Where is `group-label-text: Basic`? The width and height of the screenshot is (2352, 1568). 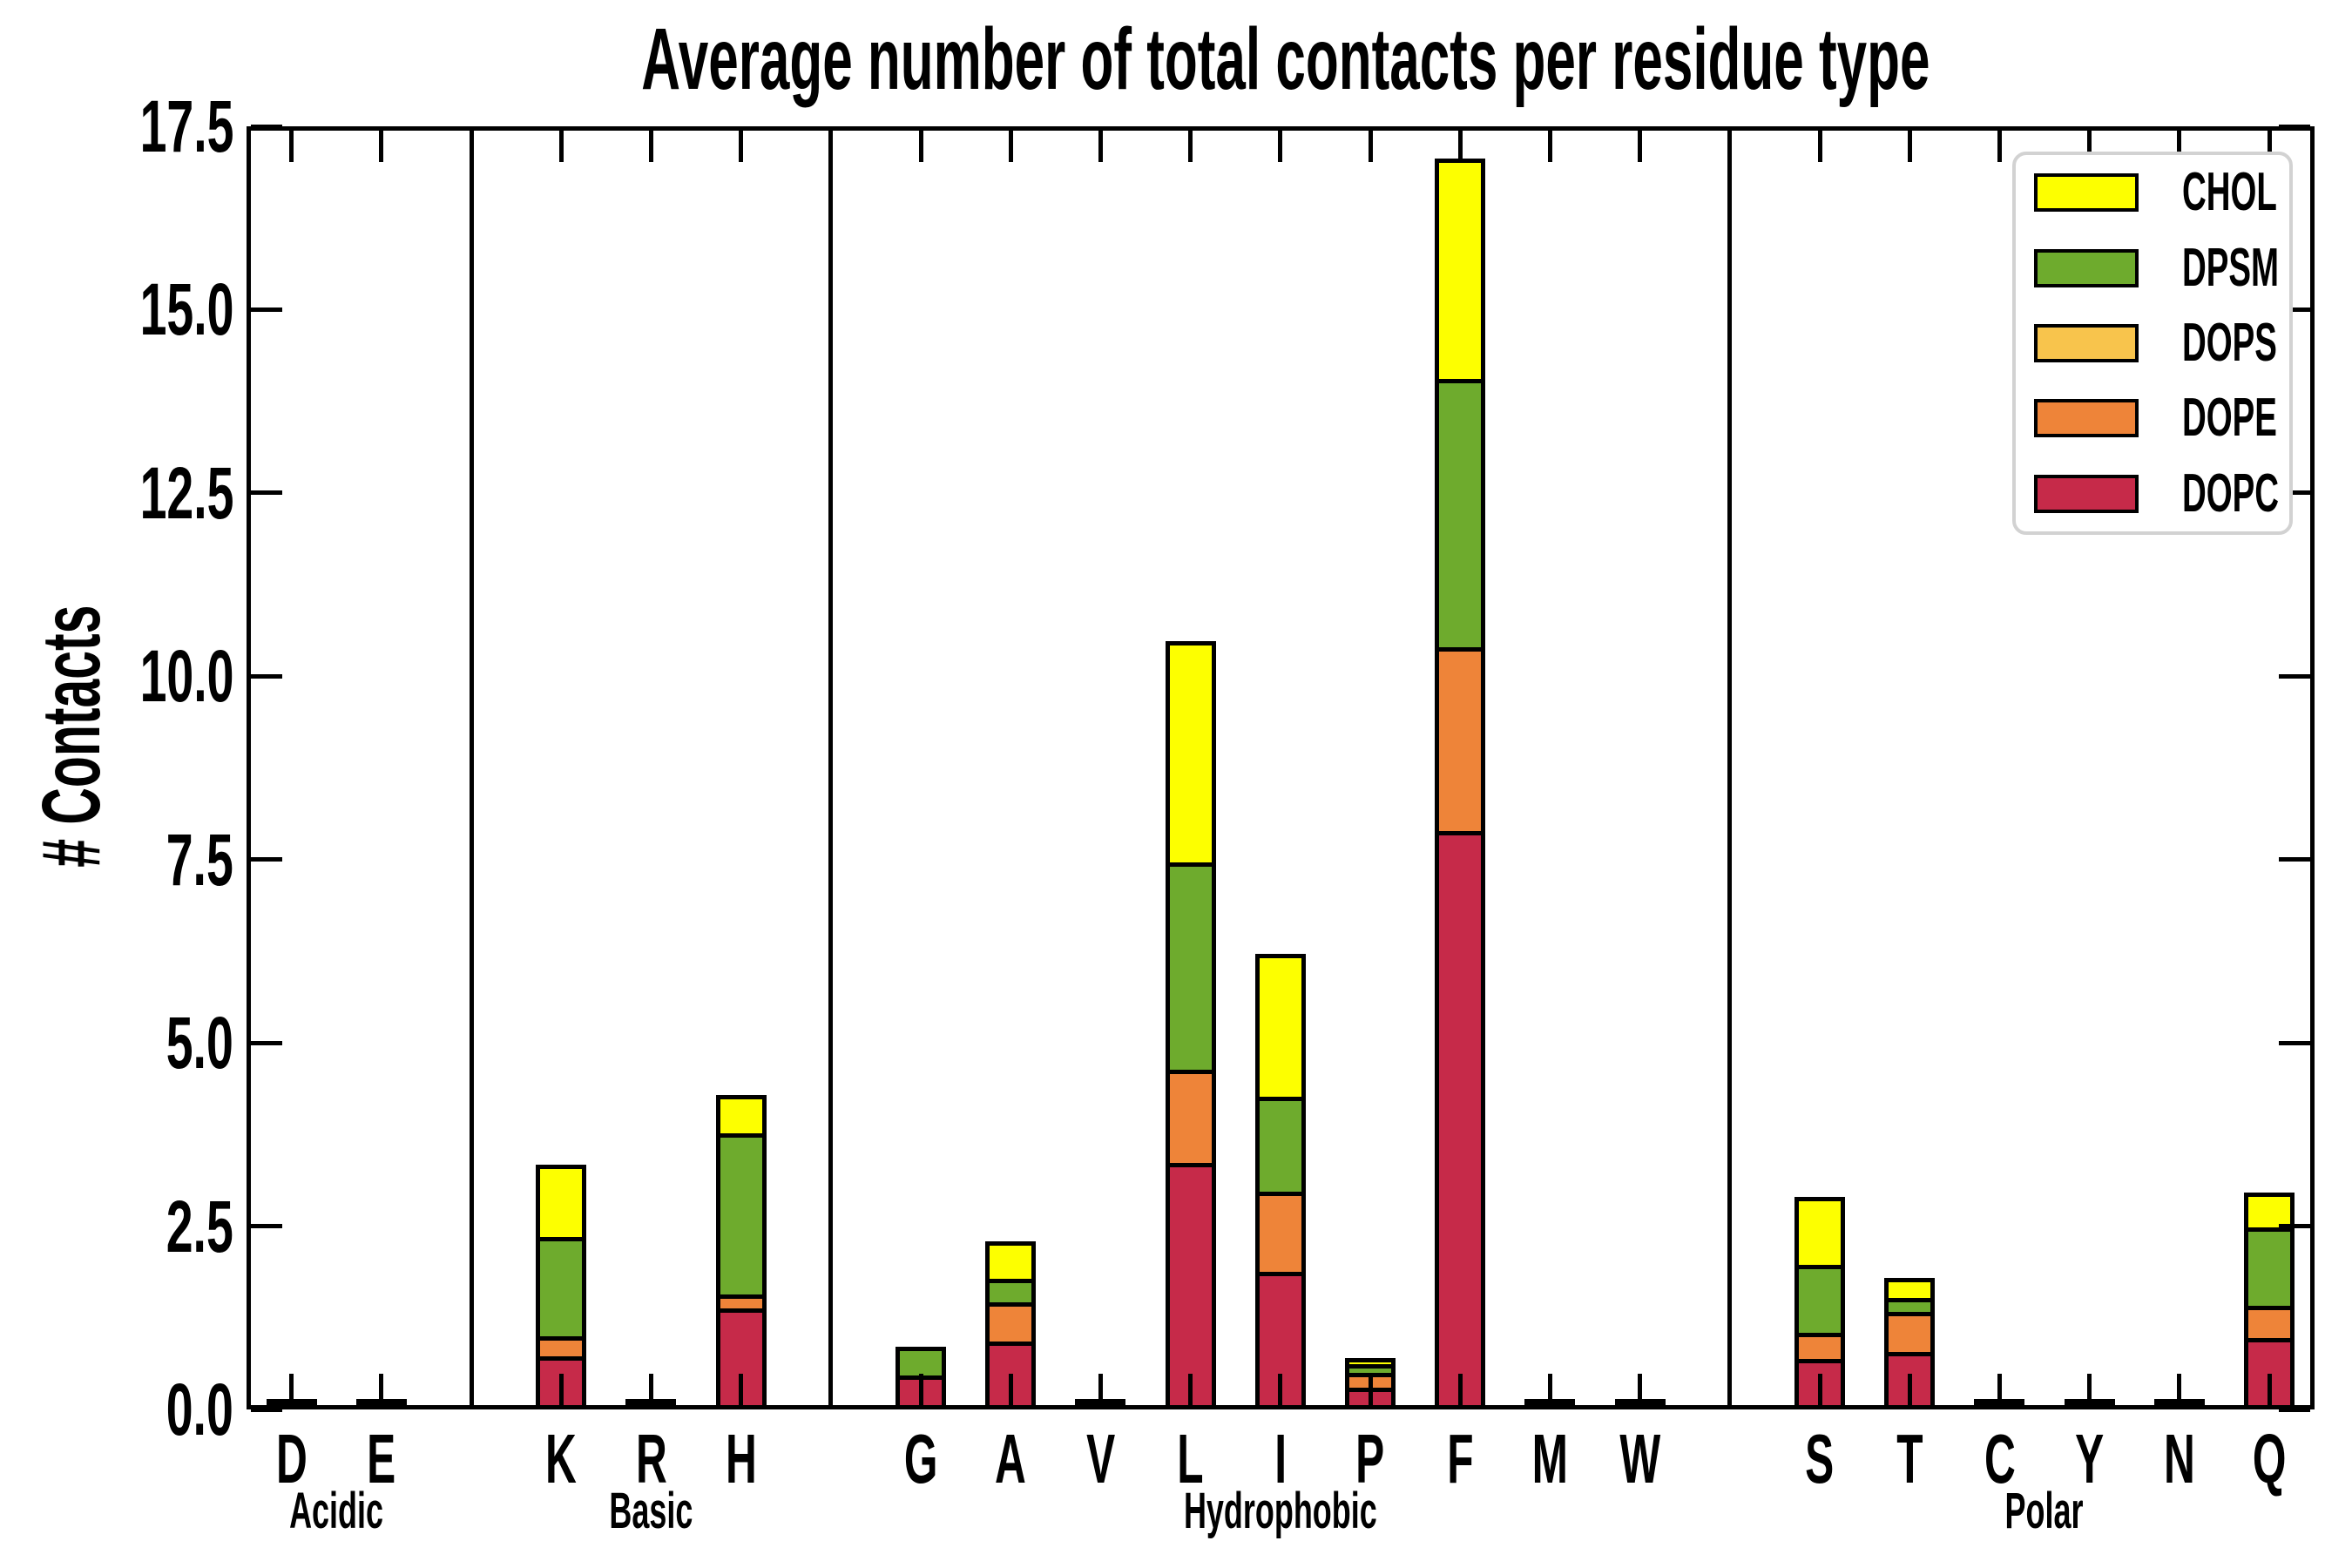
group-label-text: Basic is located at coordinates (651, 1511).